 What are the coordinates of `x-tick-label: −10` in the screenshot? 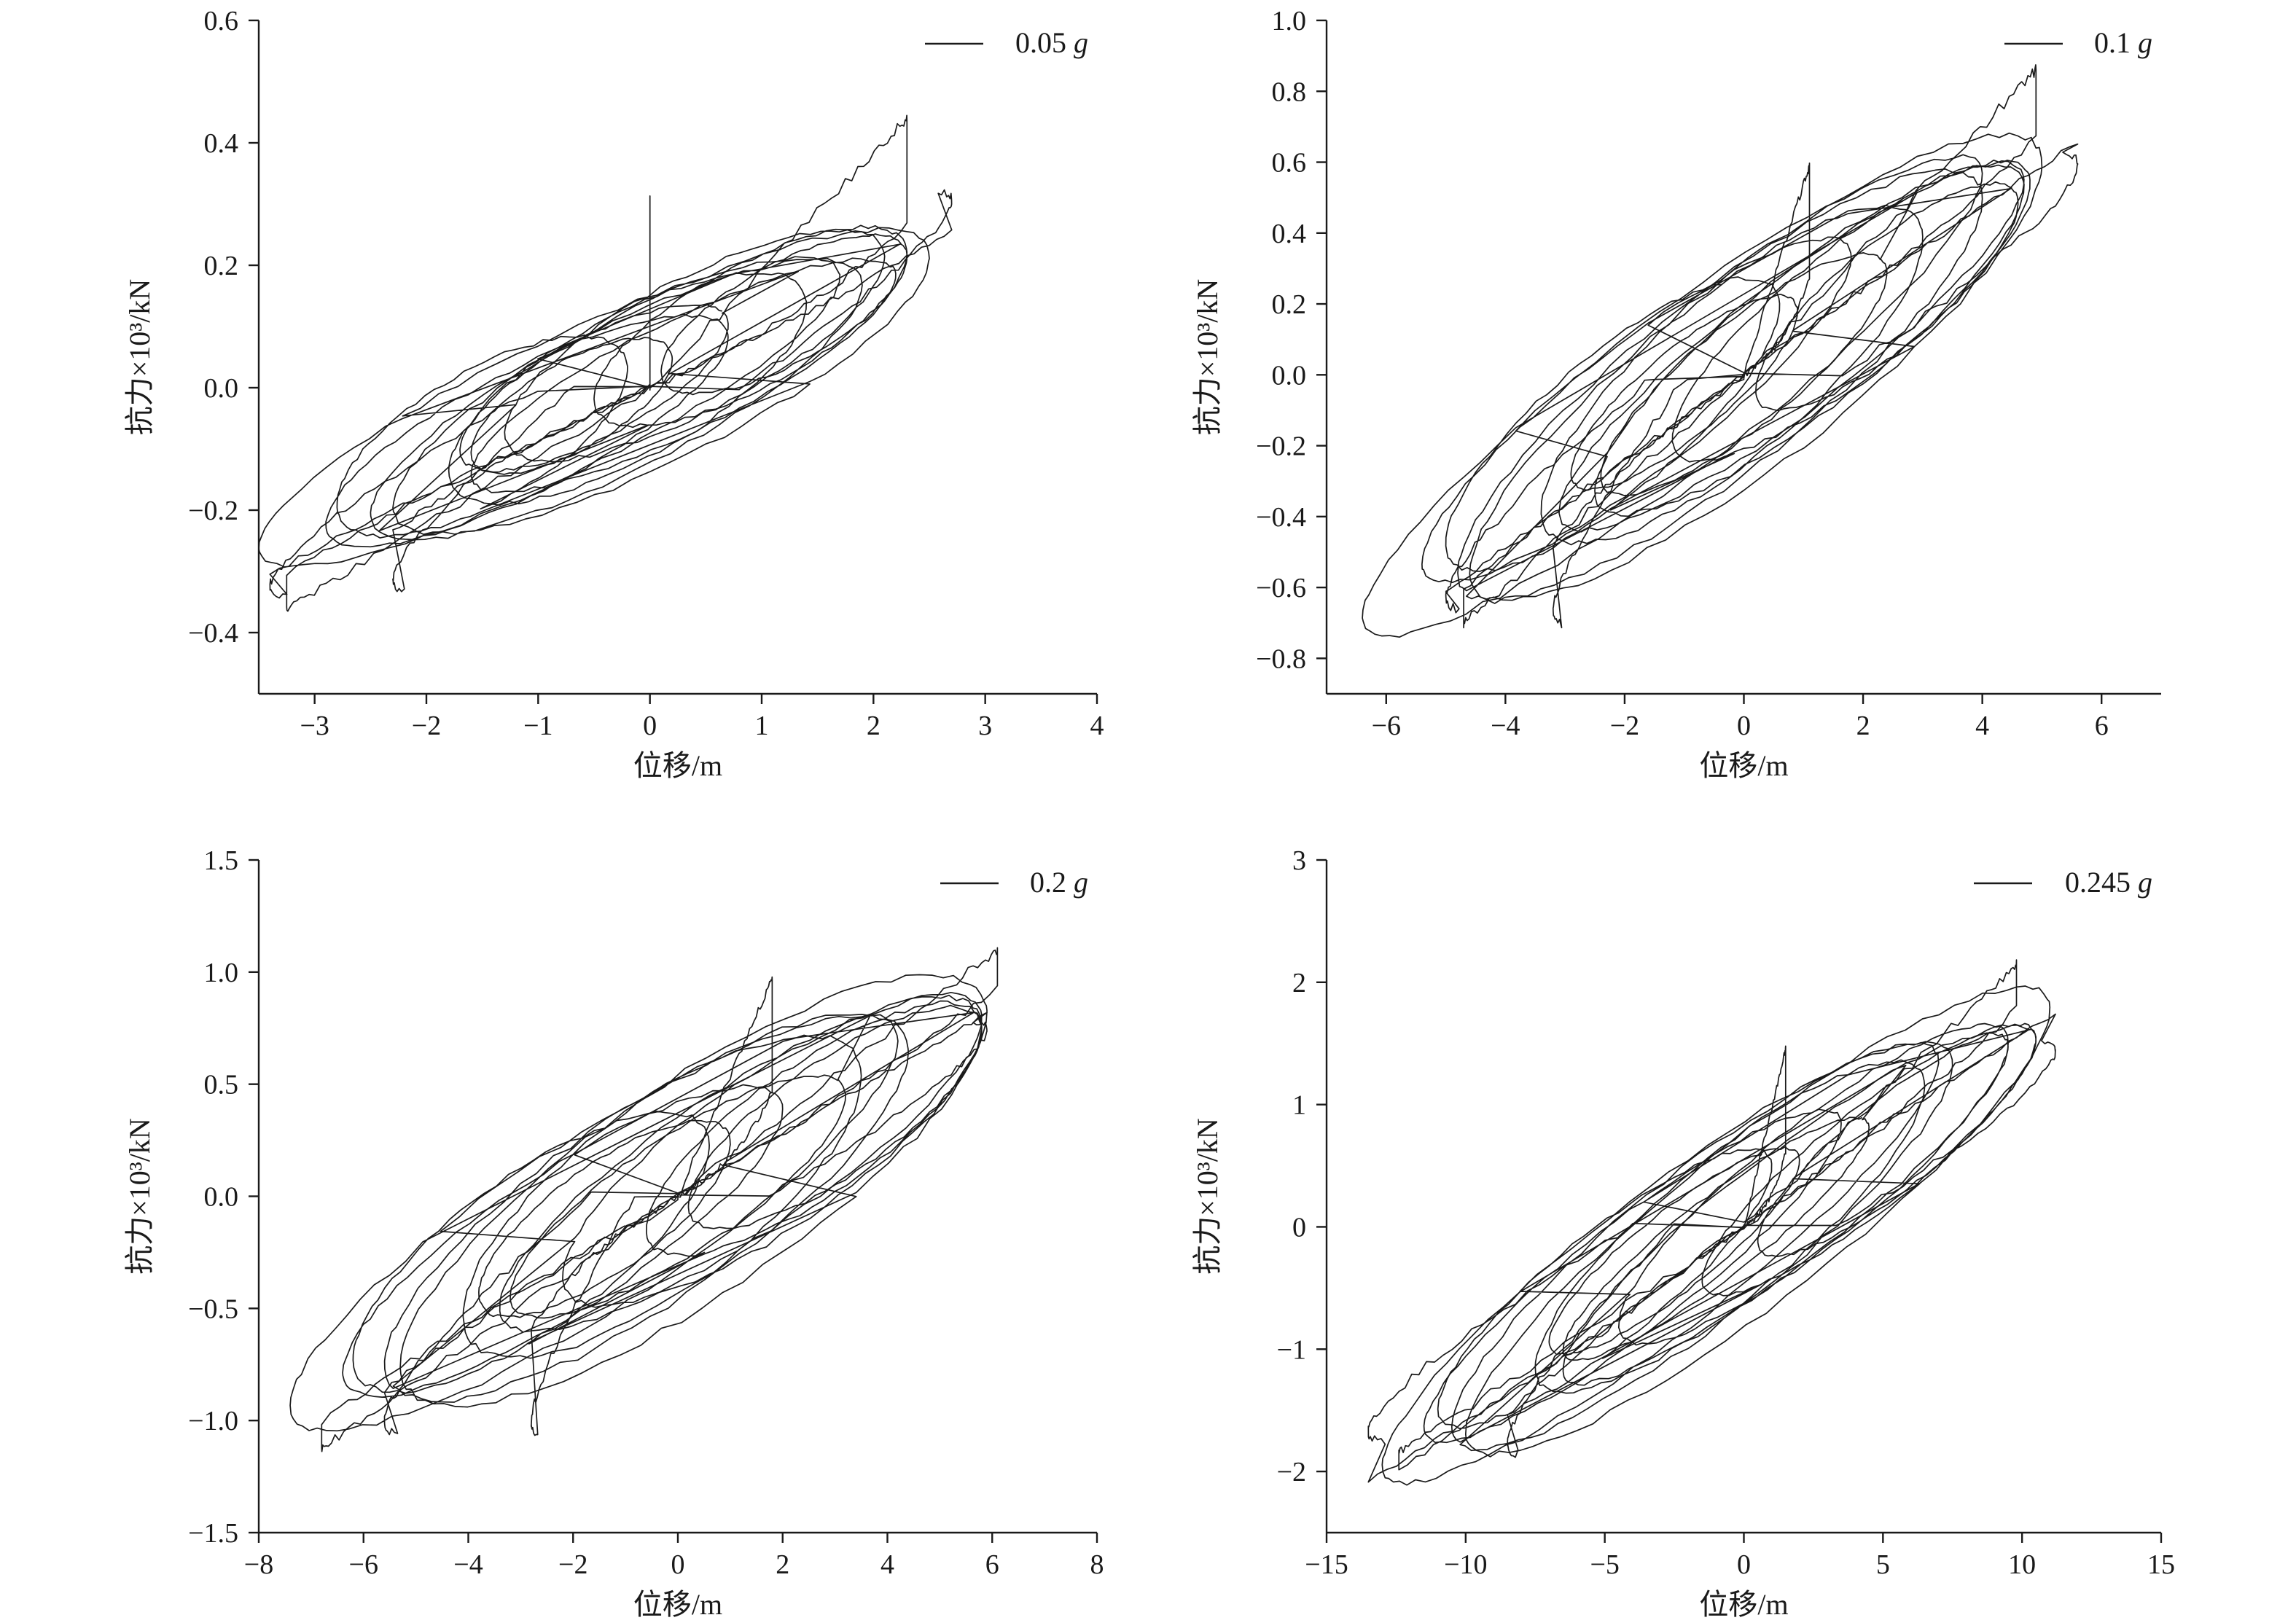 It's located at (1466, 1564).